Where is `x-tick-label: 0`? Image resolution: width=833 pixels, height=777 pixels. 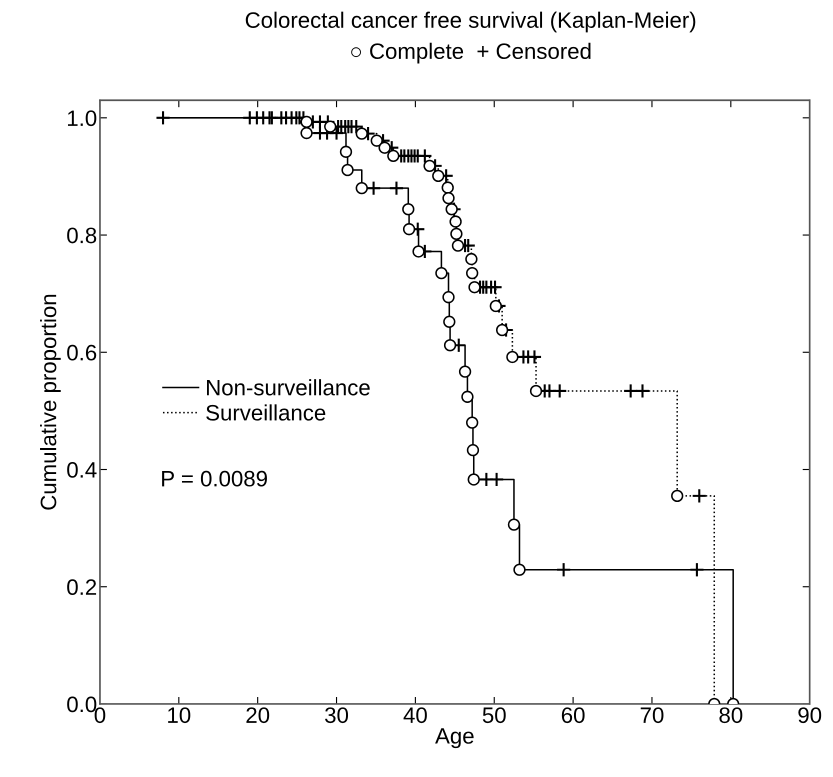 x-tick-label: 0 is located at coordinates (100, 715).